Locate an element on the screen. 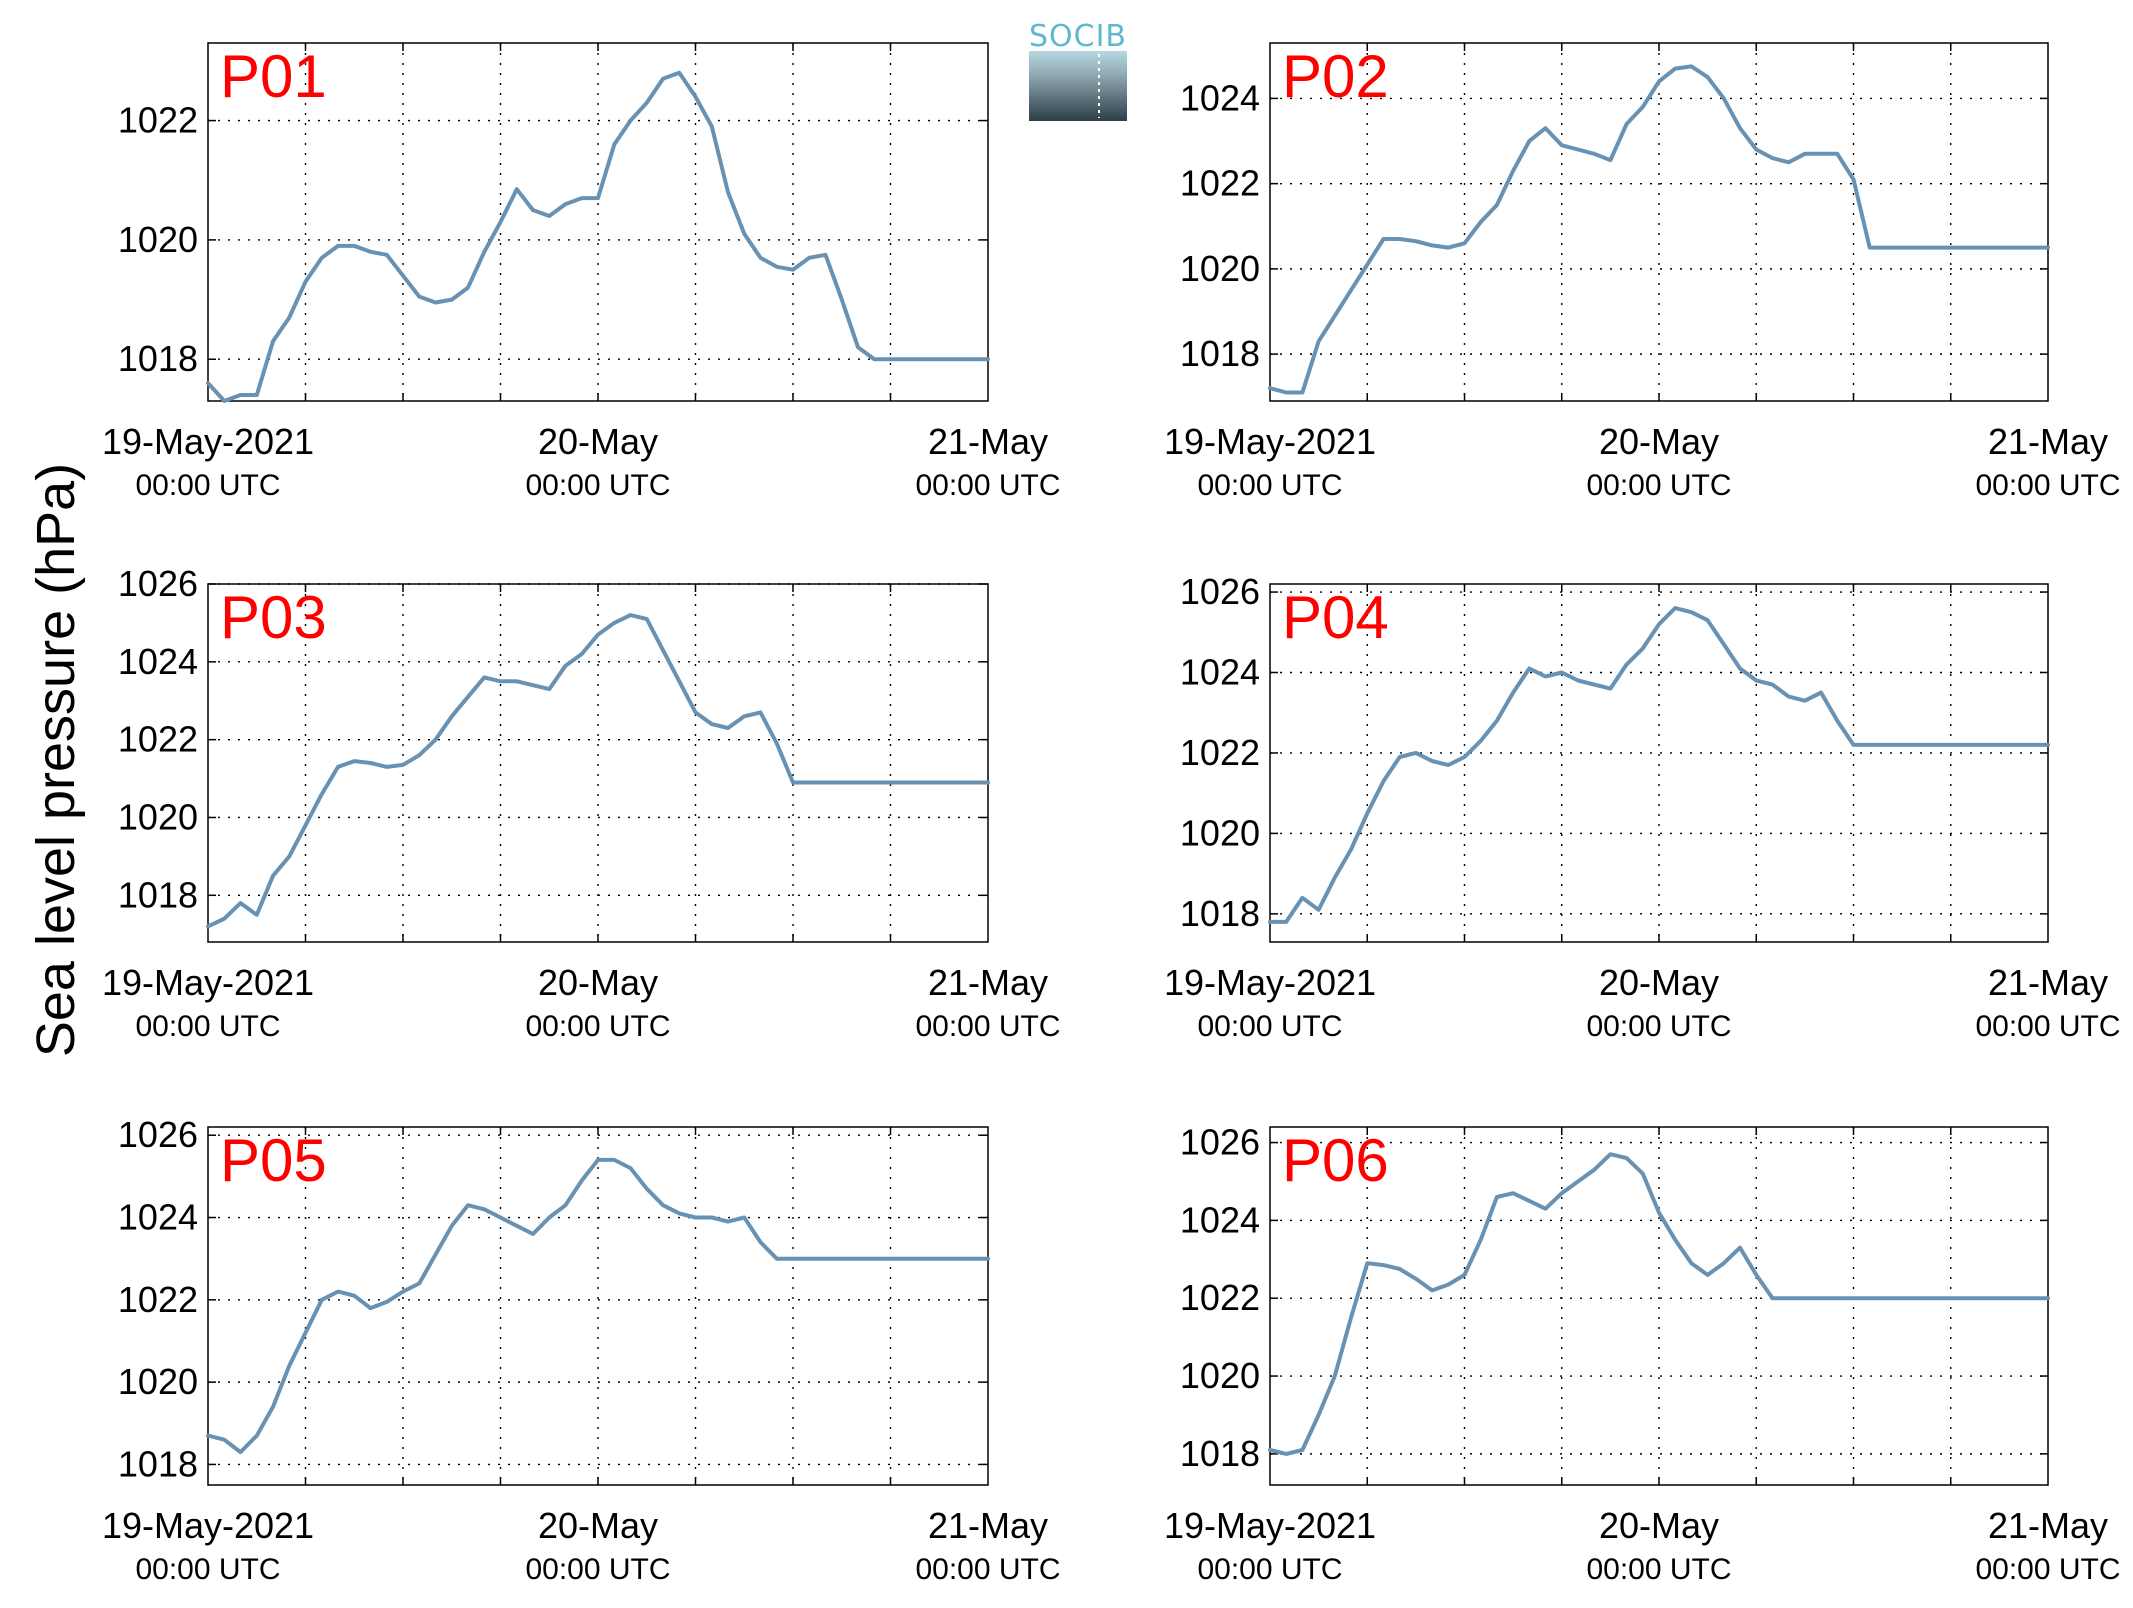  pressure-line-p04 is located at coordinates (1659, 765).